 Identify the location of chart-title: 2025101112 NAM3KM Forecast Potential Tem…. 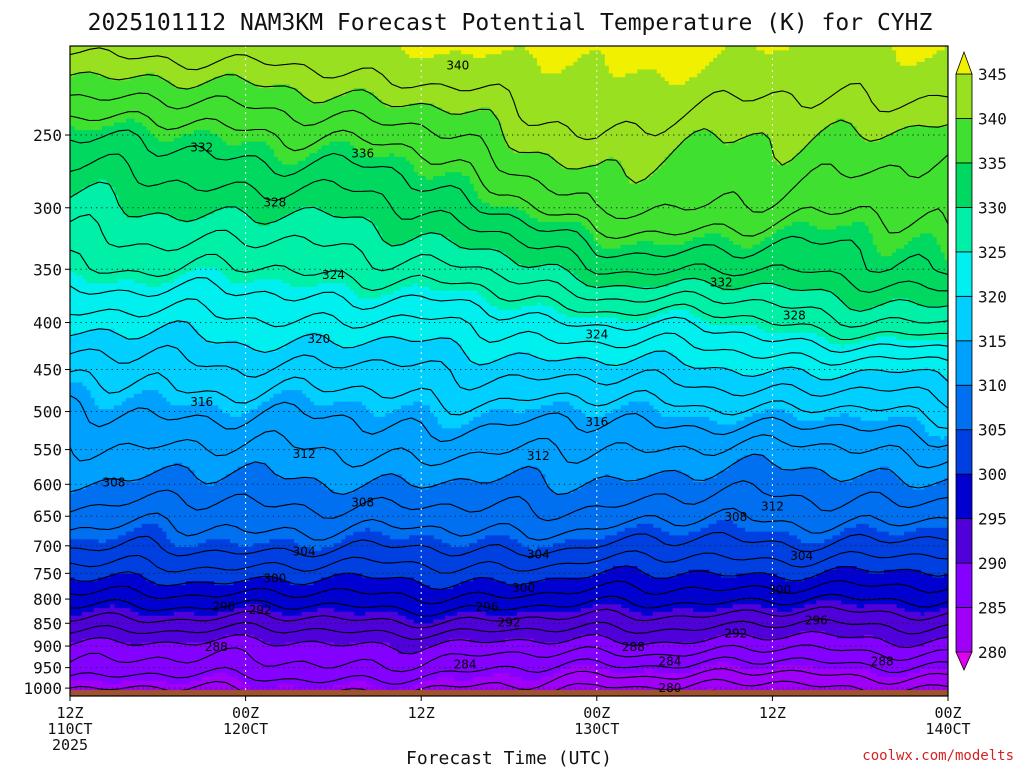
(510, 23).